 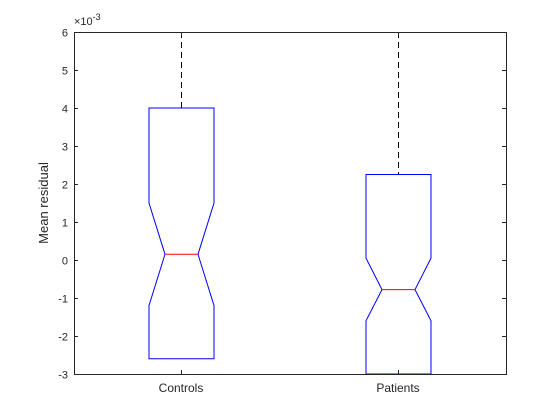 I want to click on y-tick-label: -3, so click(x=63, y=376).